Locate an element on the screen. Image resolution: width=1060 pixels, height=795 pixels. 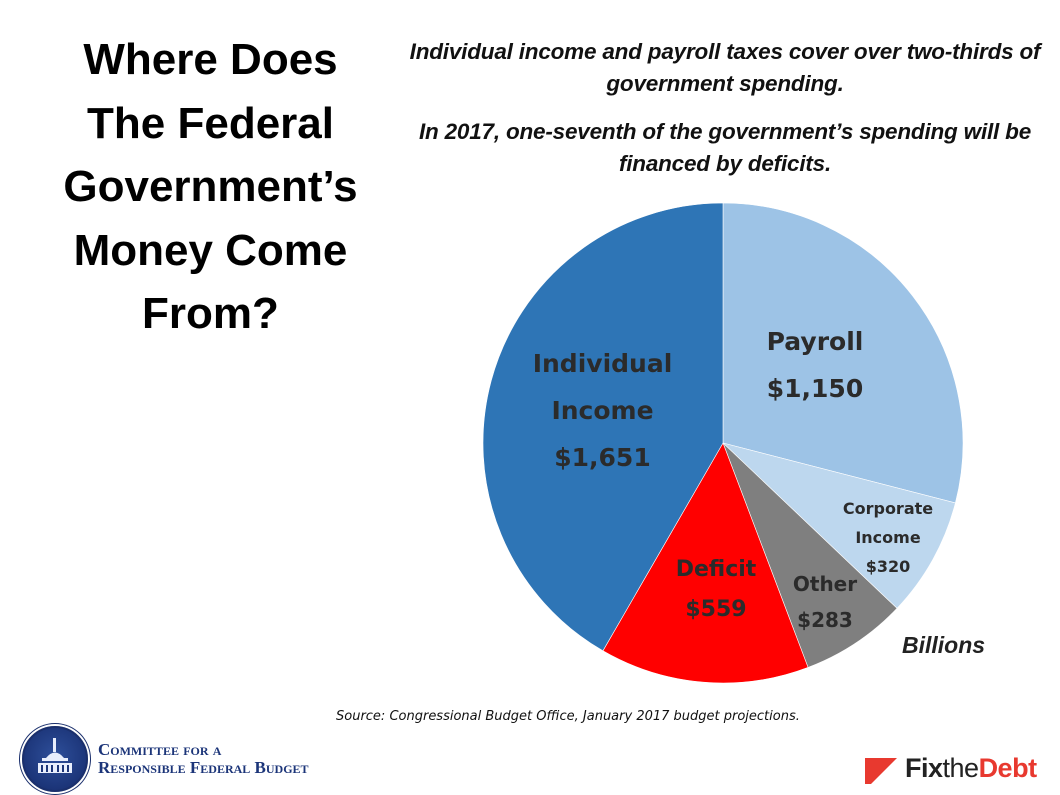
crfb-line2: Responsible Federal Budget is located at coordinates (203, 767).